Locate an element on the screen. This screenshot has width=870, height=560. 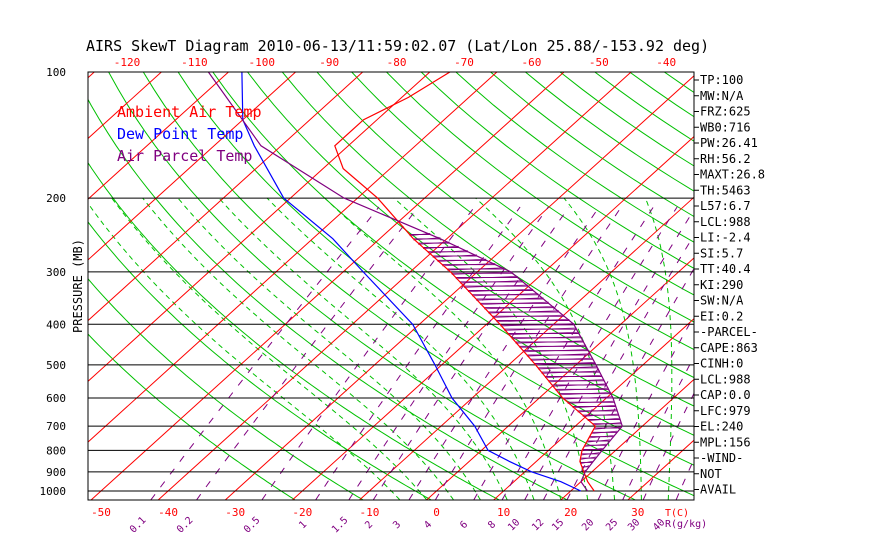
side-panel-item: TP:100 is located at coordinates (721, 80).